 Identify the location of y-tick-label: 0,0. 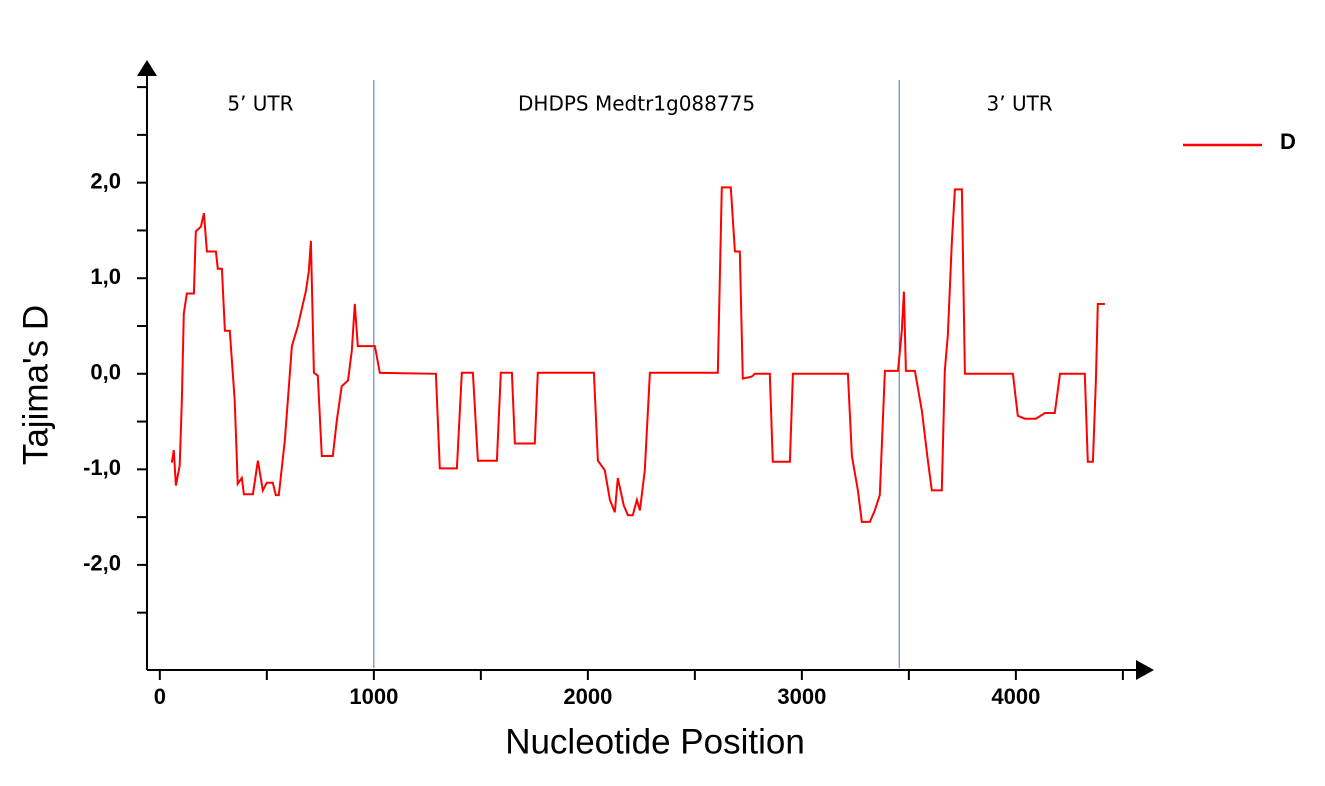
(105, 372).